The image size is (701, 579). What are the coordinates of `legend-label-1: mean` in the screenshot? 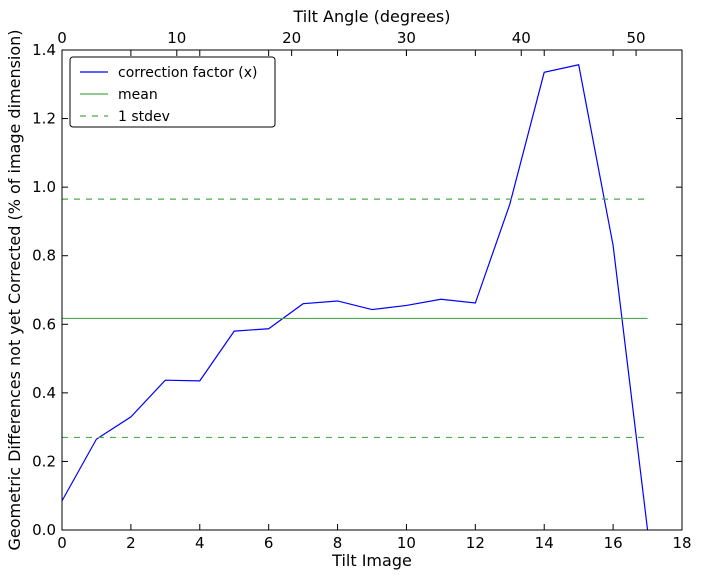 It's located at (138, 95).